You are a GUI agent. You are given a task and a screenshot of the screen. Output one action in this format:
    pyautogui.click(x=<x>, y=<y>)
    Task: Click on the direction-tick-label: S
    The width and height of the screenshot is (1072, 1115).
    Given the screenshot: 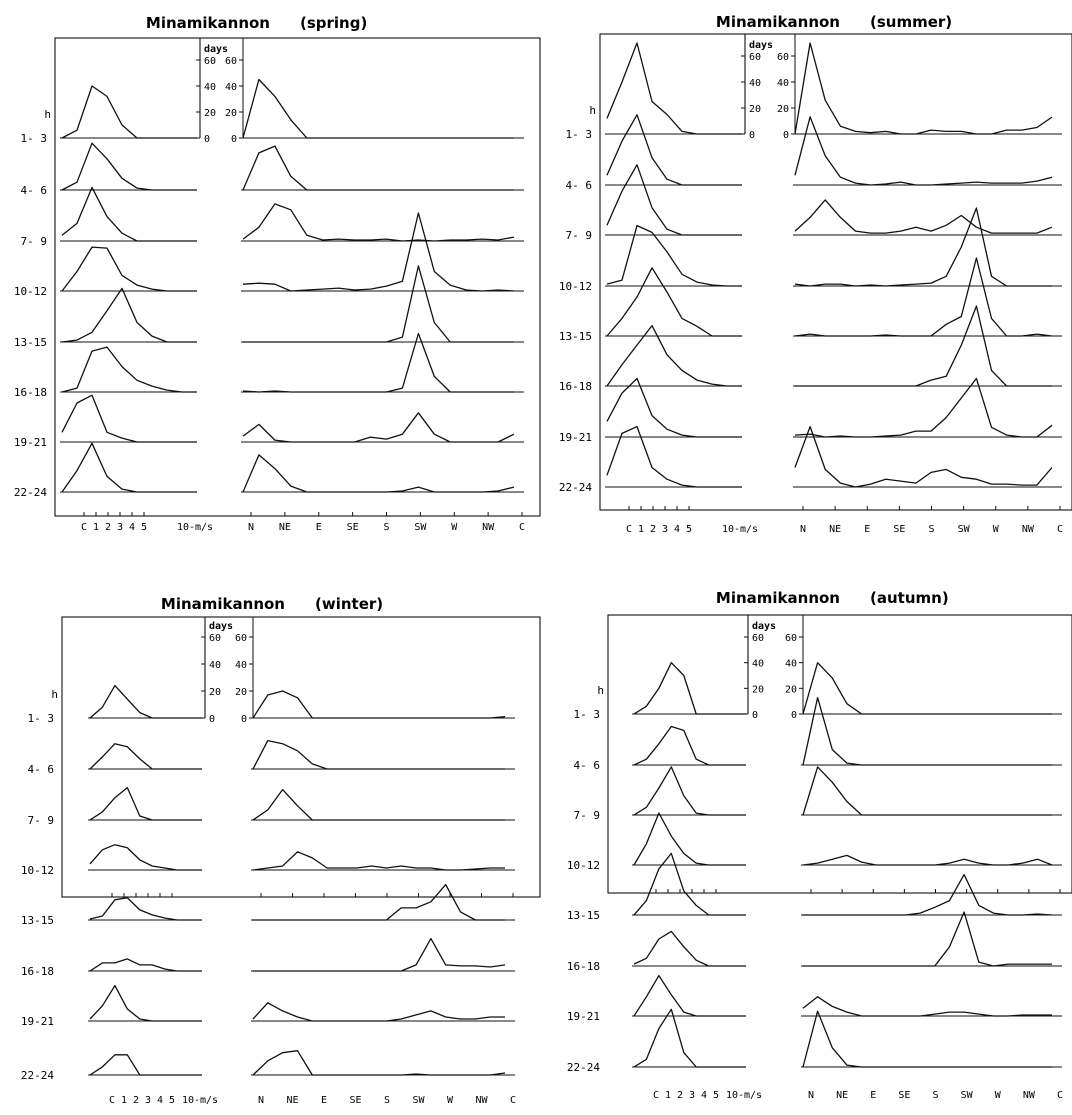 What is the action you would take?
    pyautogui.click(x=387, y=1100)
    